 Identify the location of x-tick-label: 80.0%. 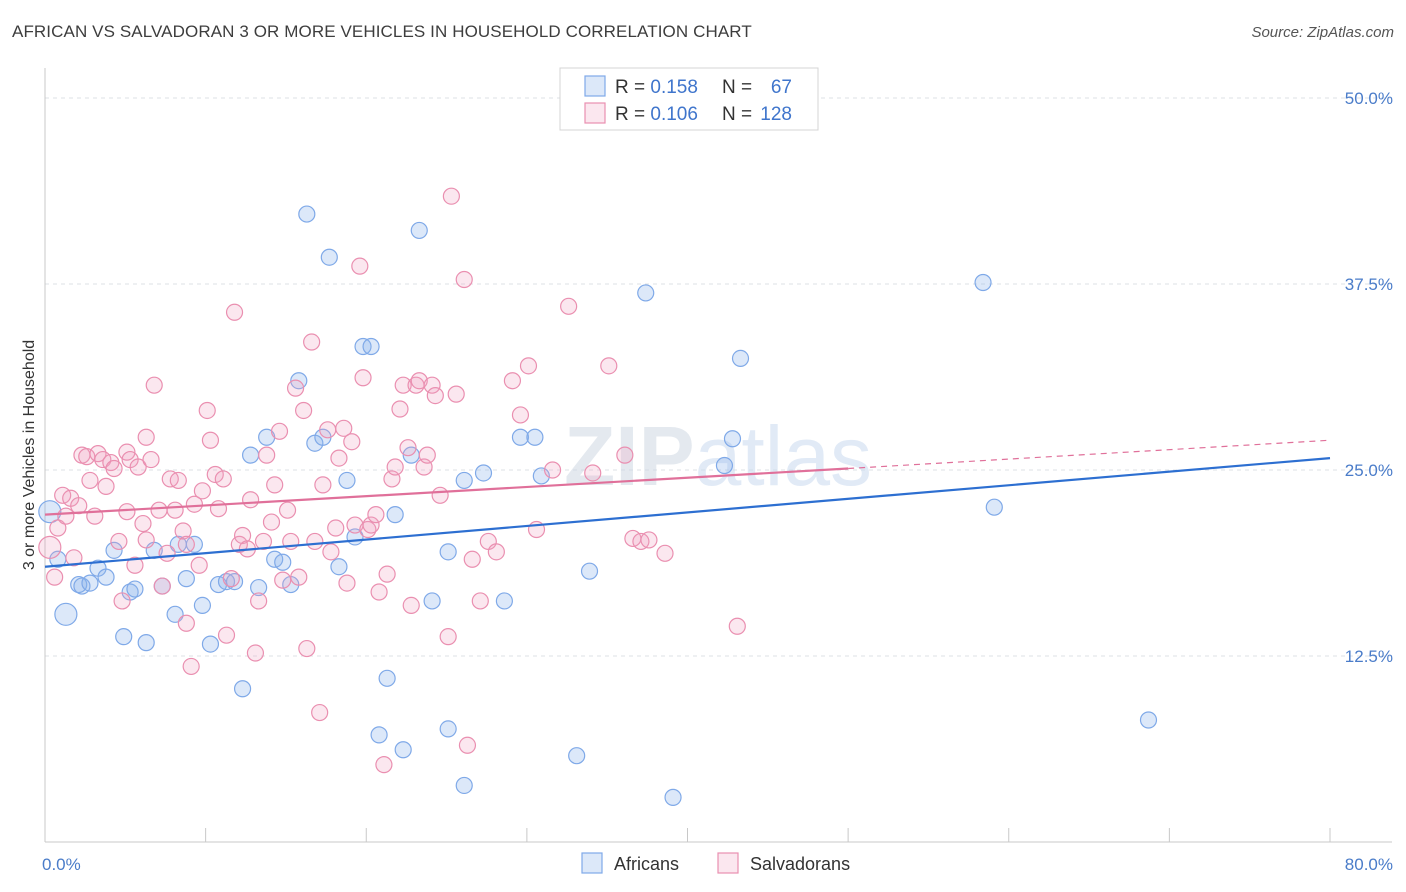
(1369, 864).